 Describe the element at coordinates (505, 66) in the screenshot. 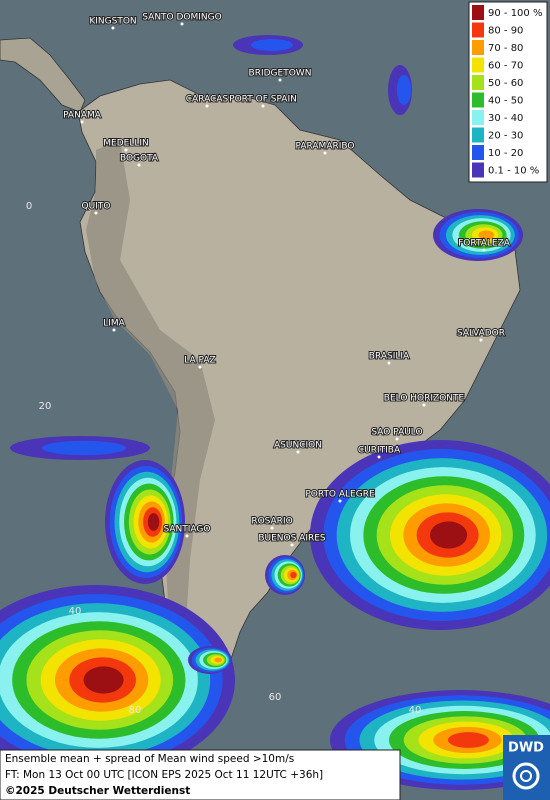

I see `legend-label: 60 - 70` at that location.